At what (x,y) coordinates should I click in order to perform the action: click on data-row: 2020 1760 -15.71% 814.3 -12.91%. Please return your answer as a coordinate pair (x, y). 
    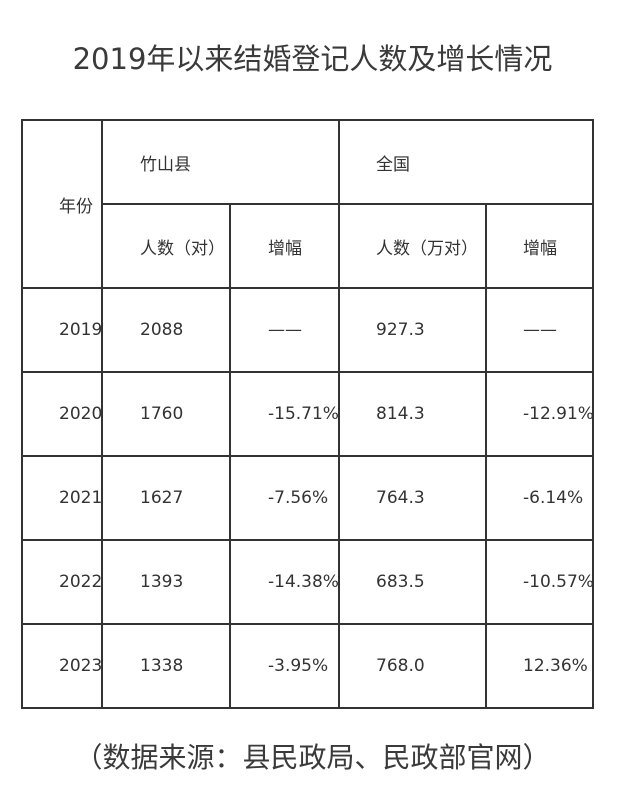
    Looking at the image, I should click on (307, 414).